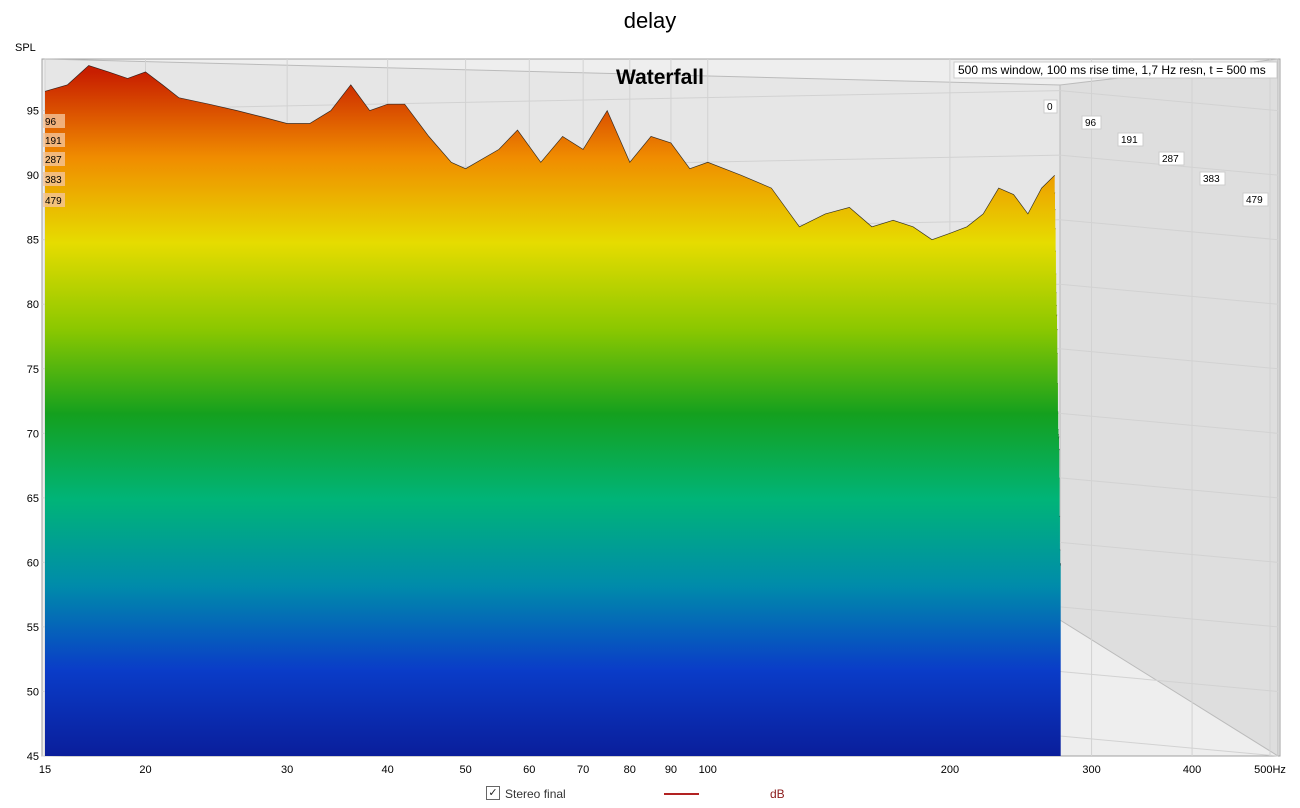 This screenshot has width=1300, height=808. I want to click on time-label-right: 0, so click(1050, 106).